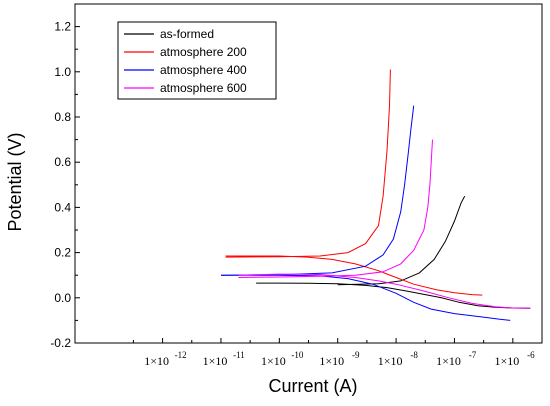  What do you see at coordinates (203, 70) in the screenshot?
I see `legend-label: atmosphere 400` at bounding box center [203, 70].